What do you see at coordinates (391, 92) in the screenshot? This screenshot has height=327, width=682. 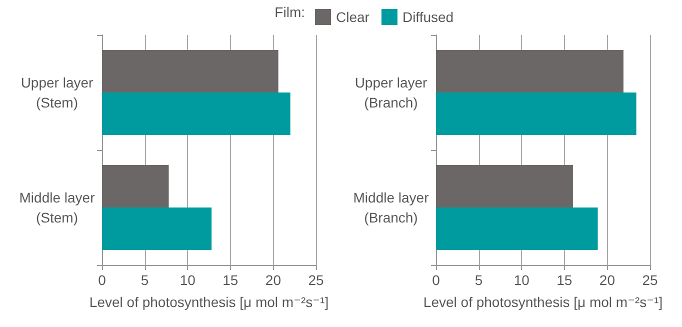 I see `y-tick-label: Upper layer (Branch)` at bounding box center [391, 92].